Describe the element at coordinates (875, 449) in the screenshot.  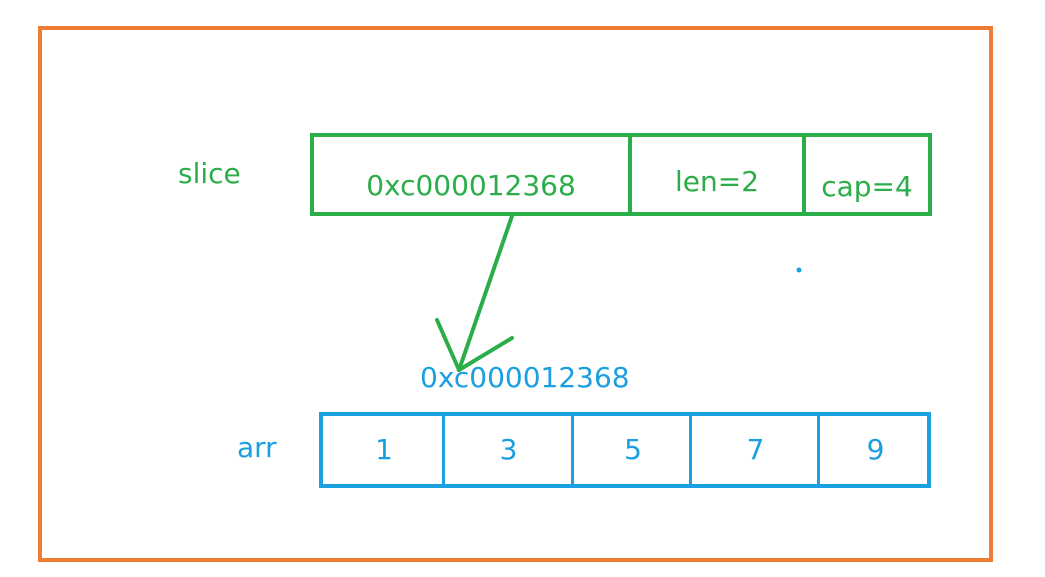
I see `array-cell-4: 9` at that location.